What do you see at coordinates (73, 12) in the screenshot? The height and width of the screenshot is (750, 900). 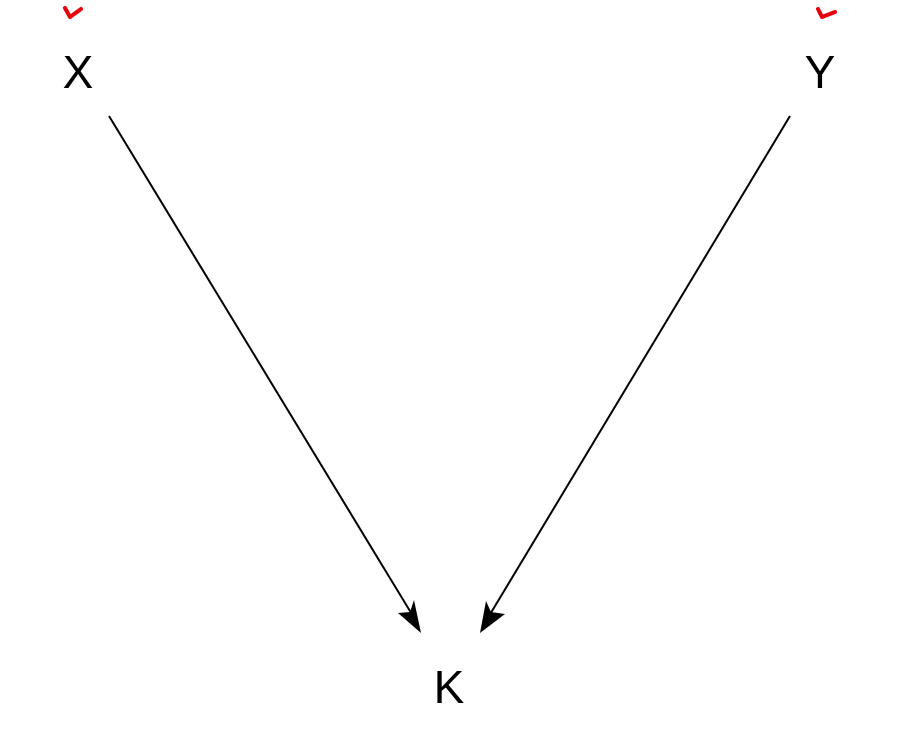 I see `x-marker-icon` at bounding box center [73, 12].